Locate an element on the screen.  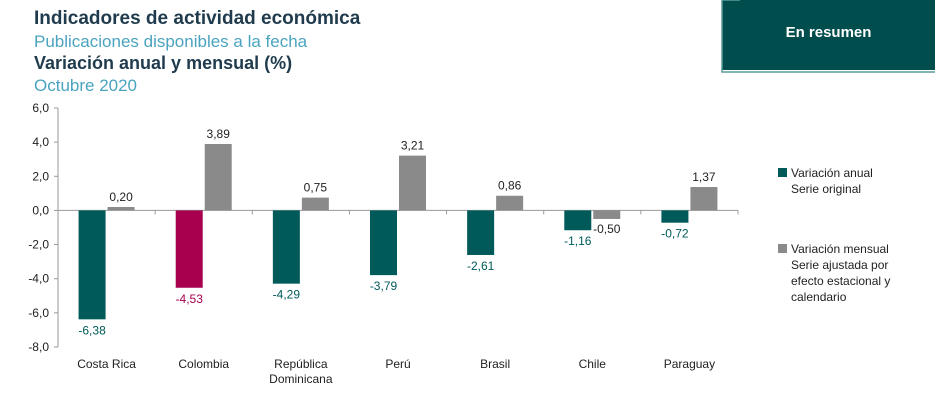
x-tick-label: Colombia is located at coordinates (203, 364).